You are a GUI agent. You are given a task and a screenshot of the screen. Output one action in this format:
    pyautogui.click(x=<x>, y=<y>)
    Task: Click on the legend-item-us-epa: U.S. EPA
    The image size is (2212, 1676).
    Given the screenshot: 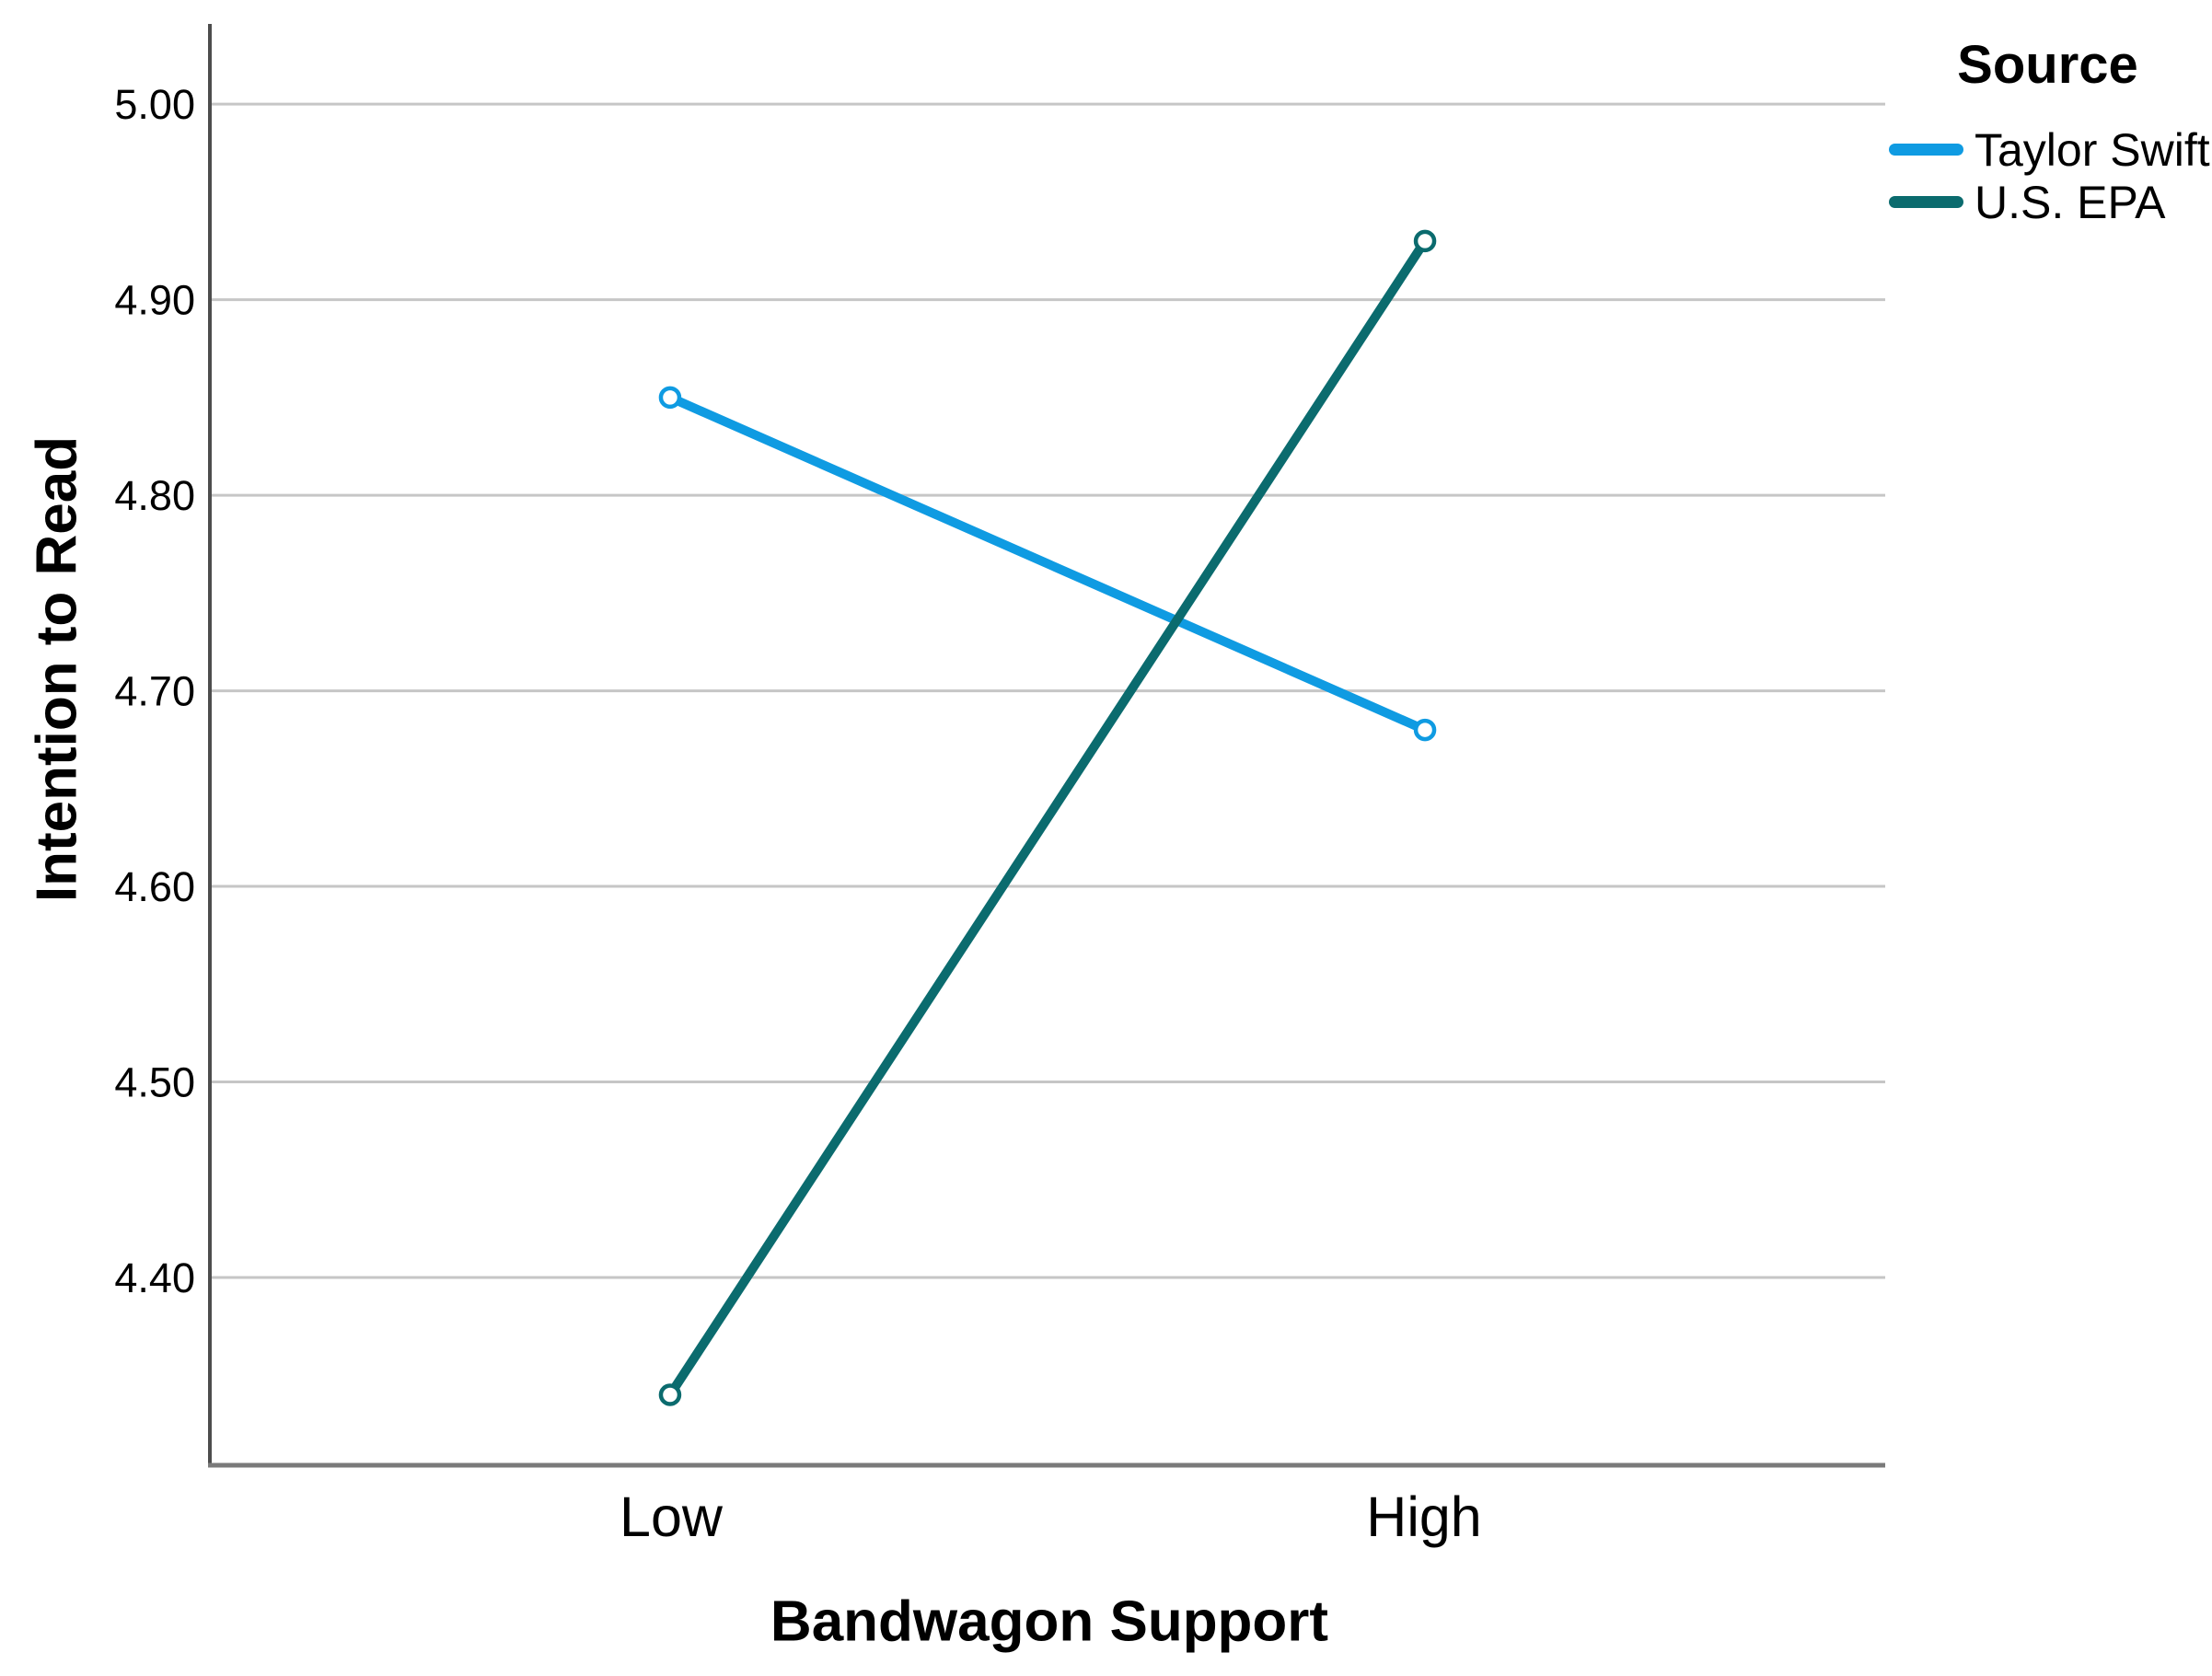 What is the action you would take?
    pyautogui.click(x=2047, y=202)
    